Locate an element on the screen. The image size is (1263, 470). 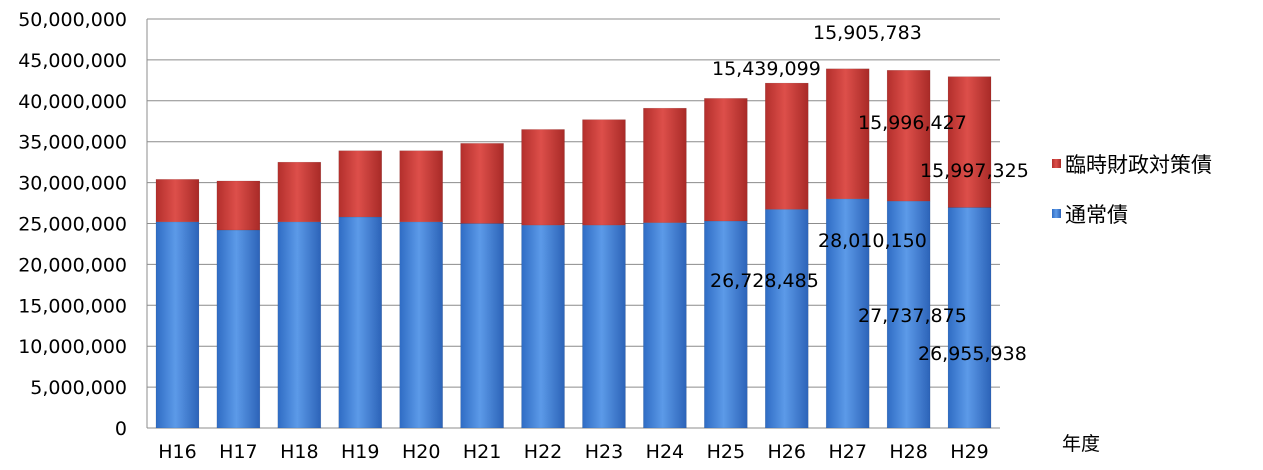
legend: 臨時財政対策債 通常債 is located at coordinates (1132, 190).